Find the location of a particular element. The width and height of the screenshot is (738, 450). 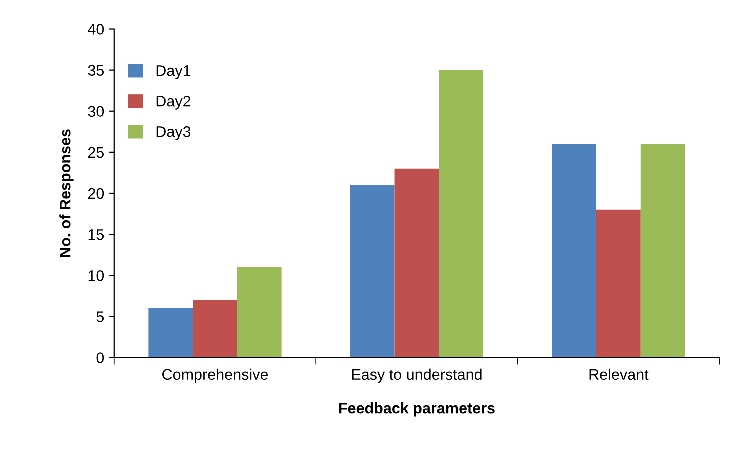

x-tick-label: Relevant is located at coordinates (619, 374).